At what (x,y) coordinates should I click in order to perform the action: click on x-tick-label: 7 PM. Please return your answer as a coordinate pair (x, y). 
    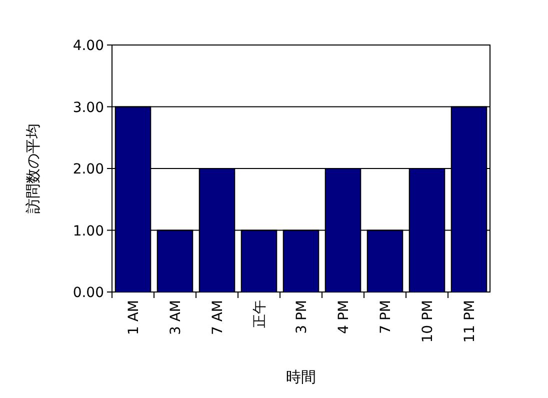
    Looking at the image, I should click on (386, 317).